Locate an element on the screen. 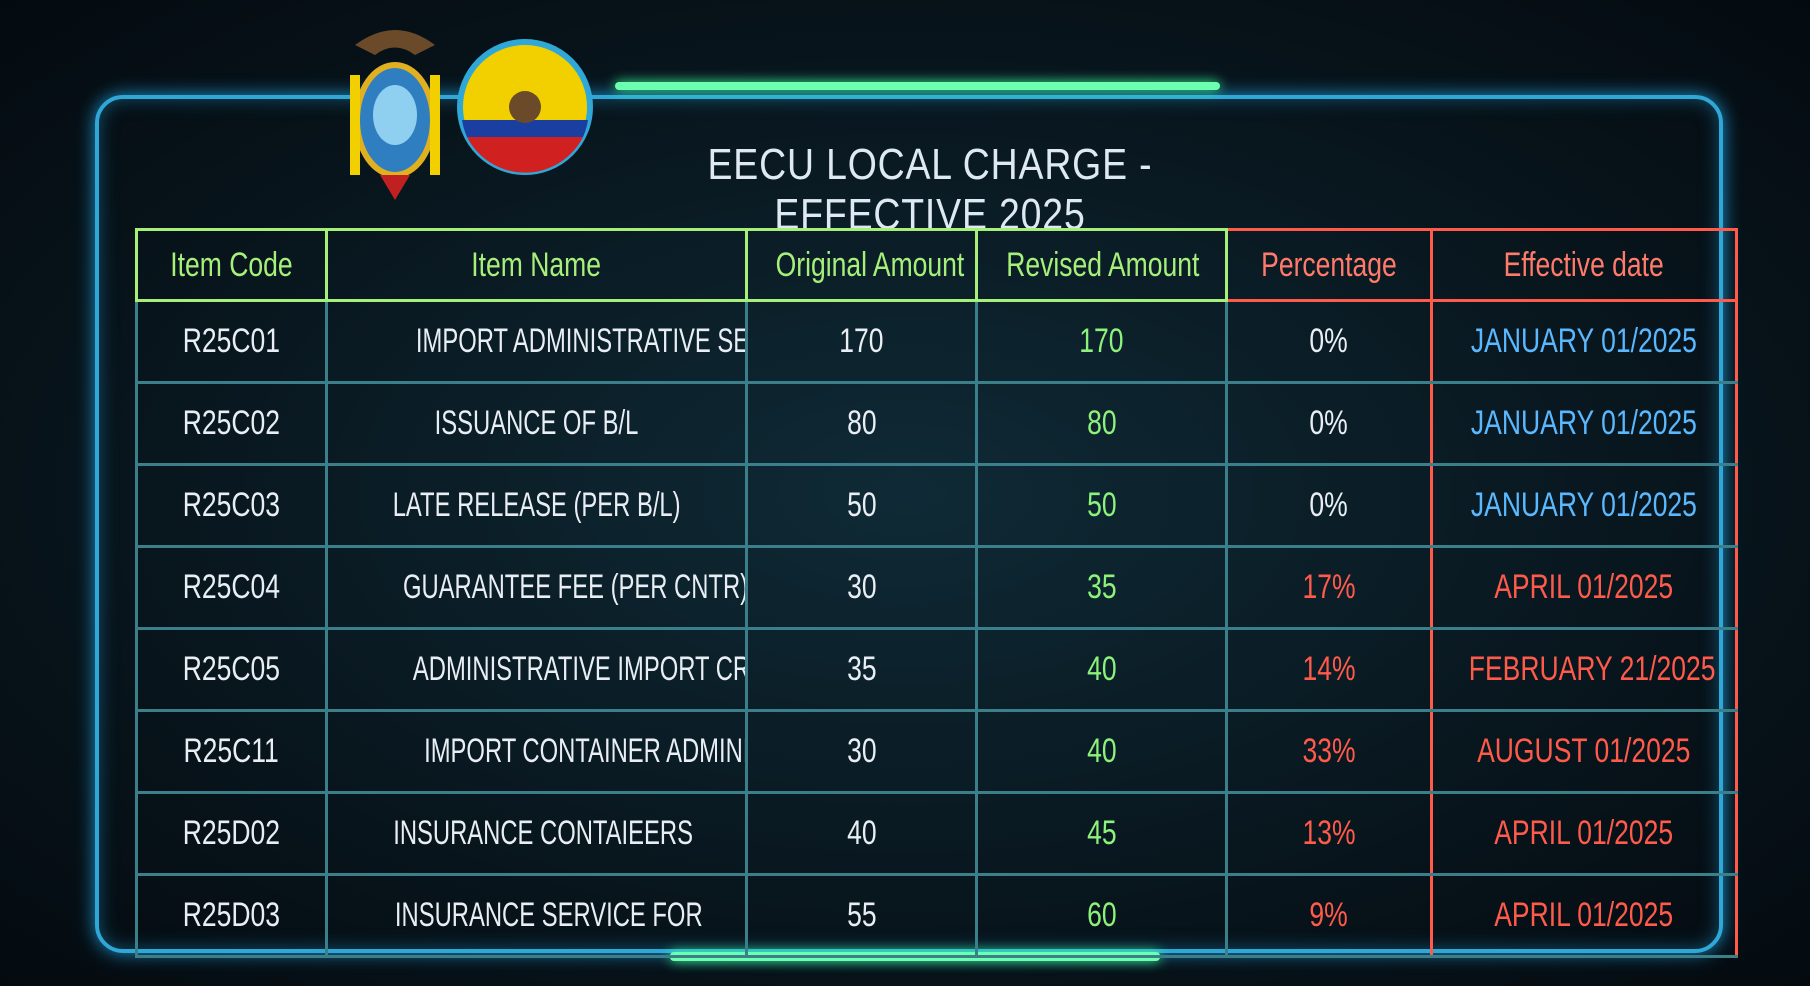 The image size is (1810, 986). table-cell: GUARANTEE FEE (PER CNTR) is located at coordinates (536, 587).